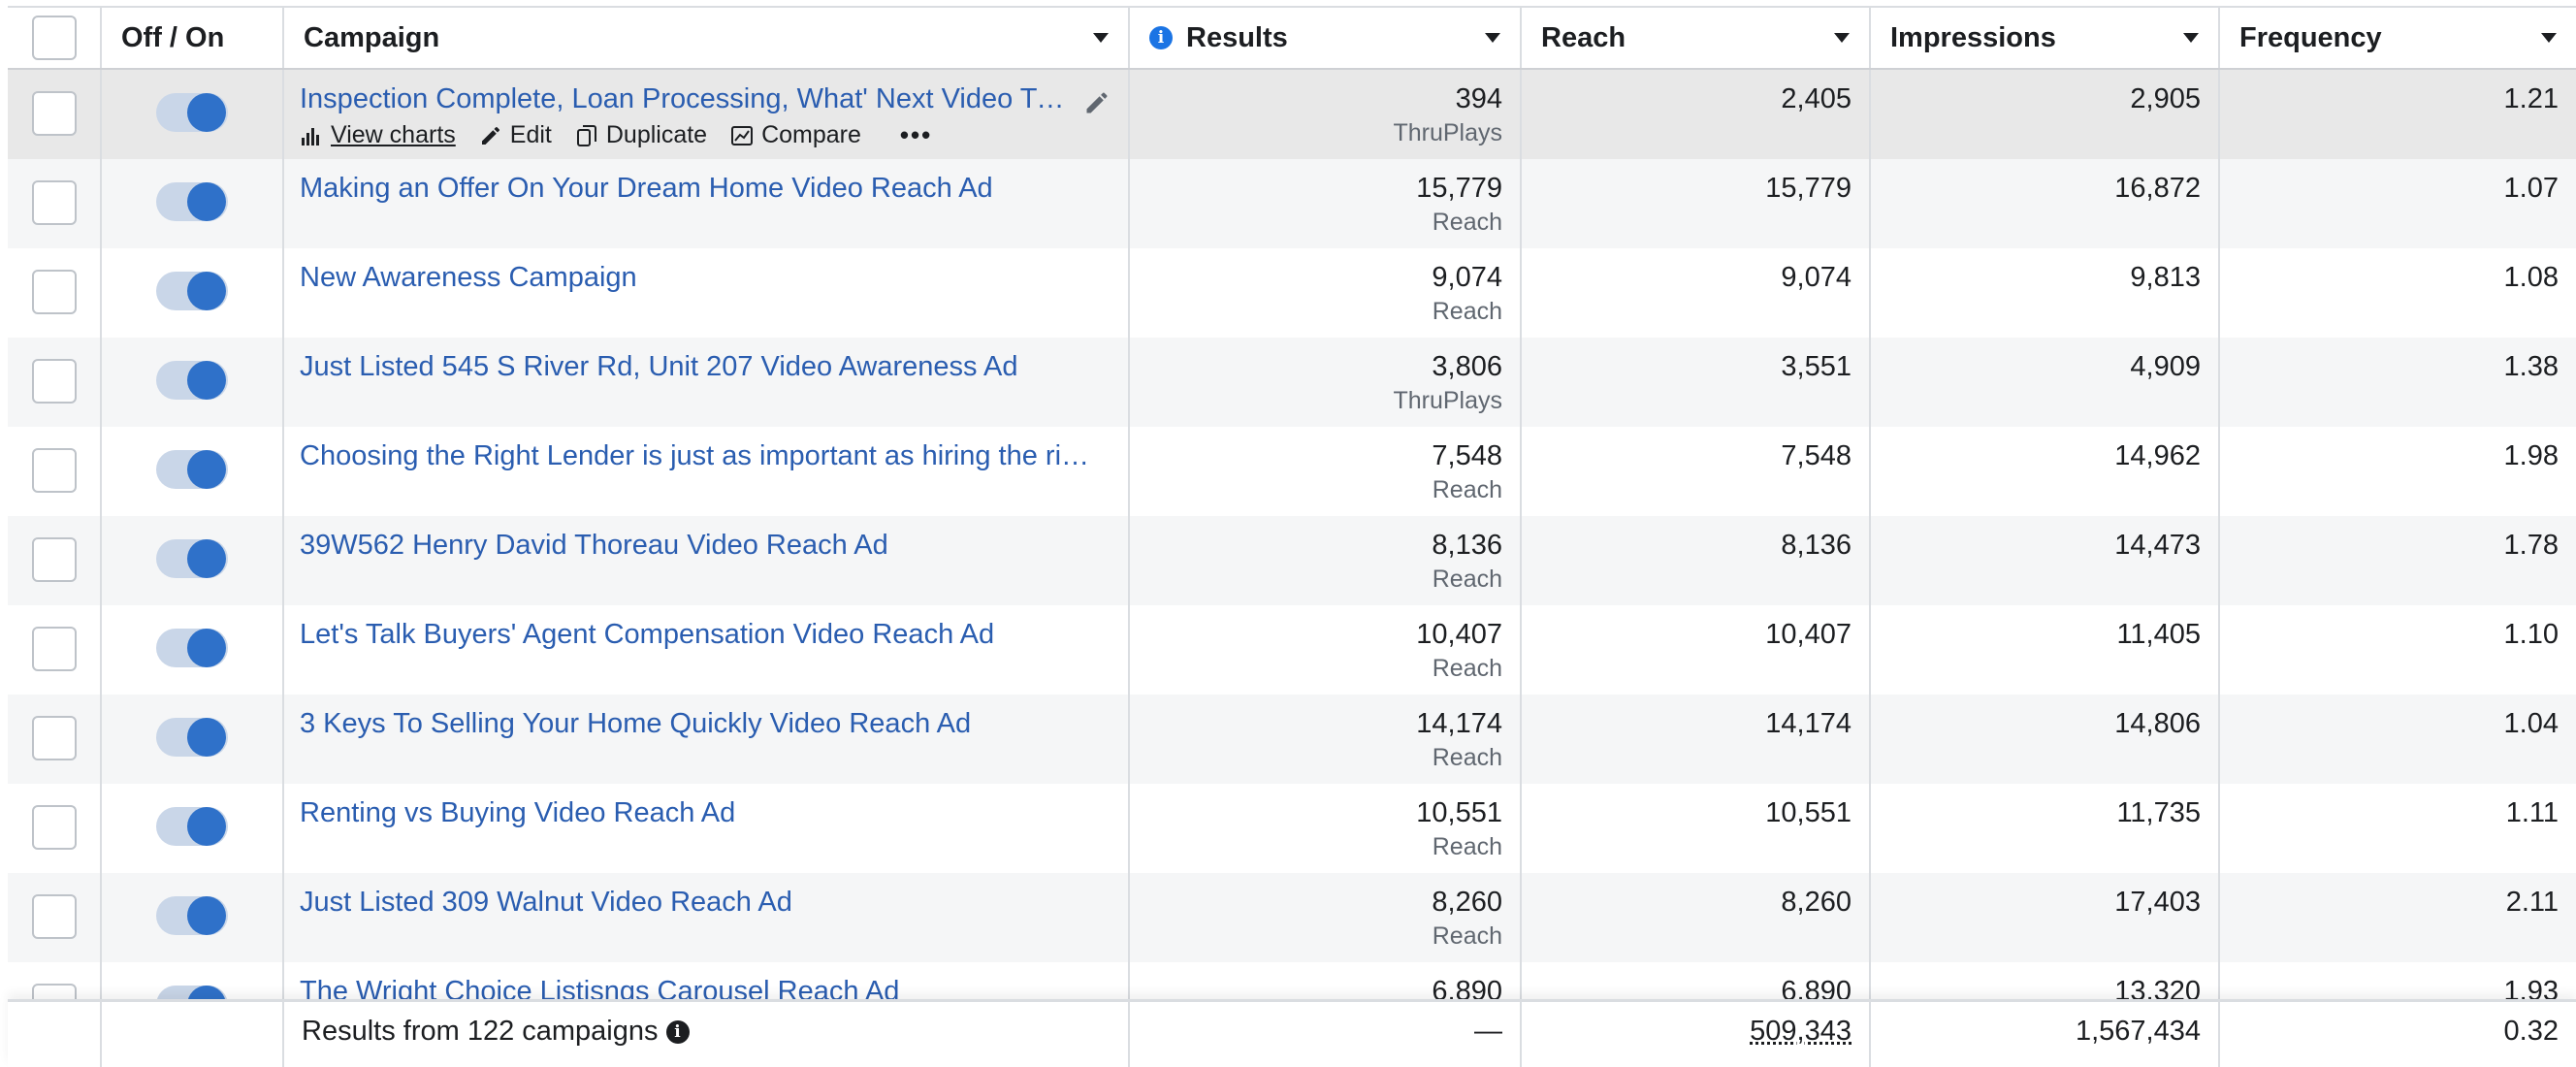 This screenshot has width=2576, height=1067. I want to click on campaign-cell: Just Listed 309 Walnut Video Reach Ad, so click(707, 917).